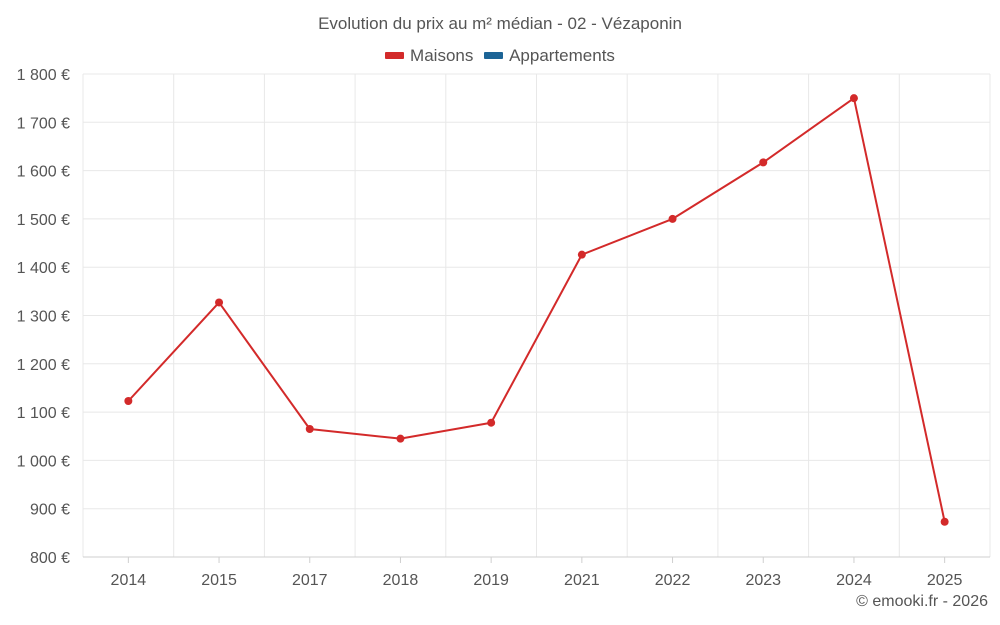 The width and height of the screenshot is (1000, 625). What do you see at coordinates (43, 461) in the screenshot?
I see `y-tick-label: 1 000 €` at bounding box center [43, 461].